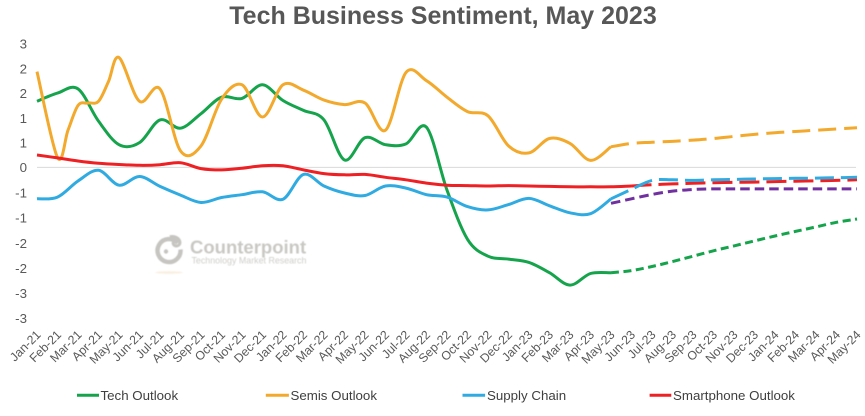  Describe the element at coordinates (248, 246) in the screenshot. I see `svg-text: Counterpoint` at that location.